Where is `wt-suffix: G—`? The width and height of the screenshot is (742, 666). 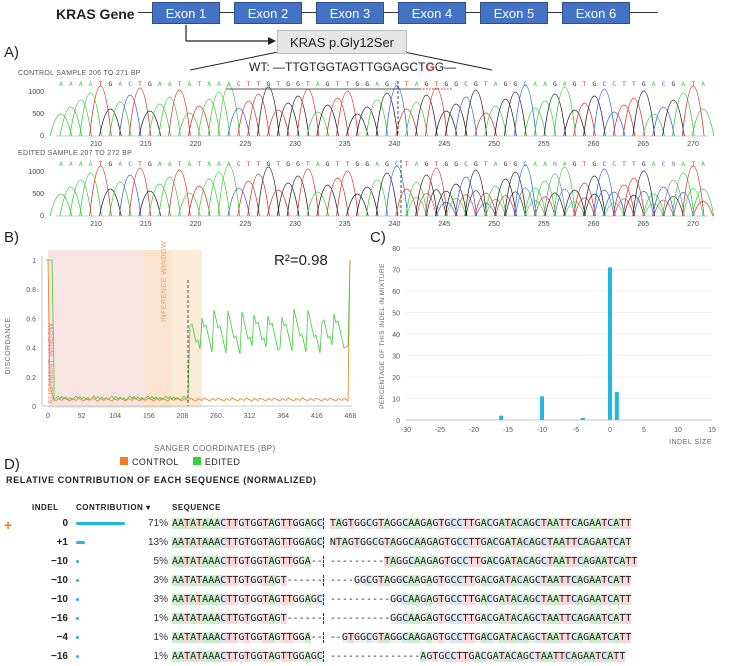 wt-suffix: G— is located at coordinates (445, 67).